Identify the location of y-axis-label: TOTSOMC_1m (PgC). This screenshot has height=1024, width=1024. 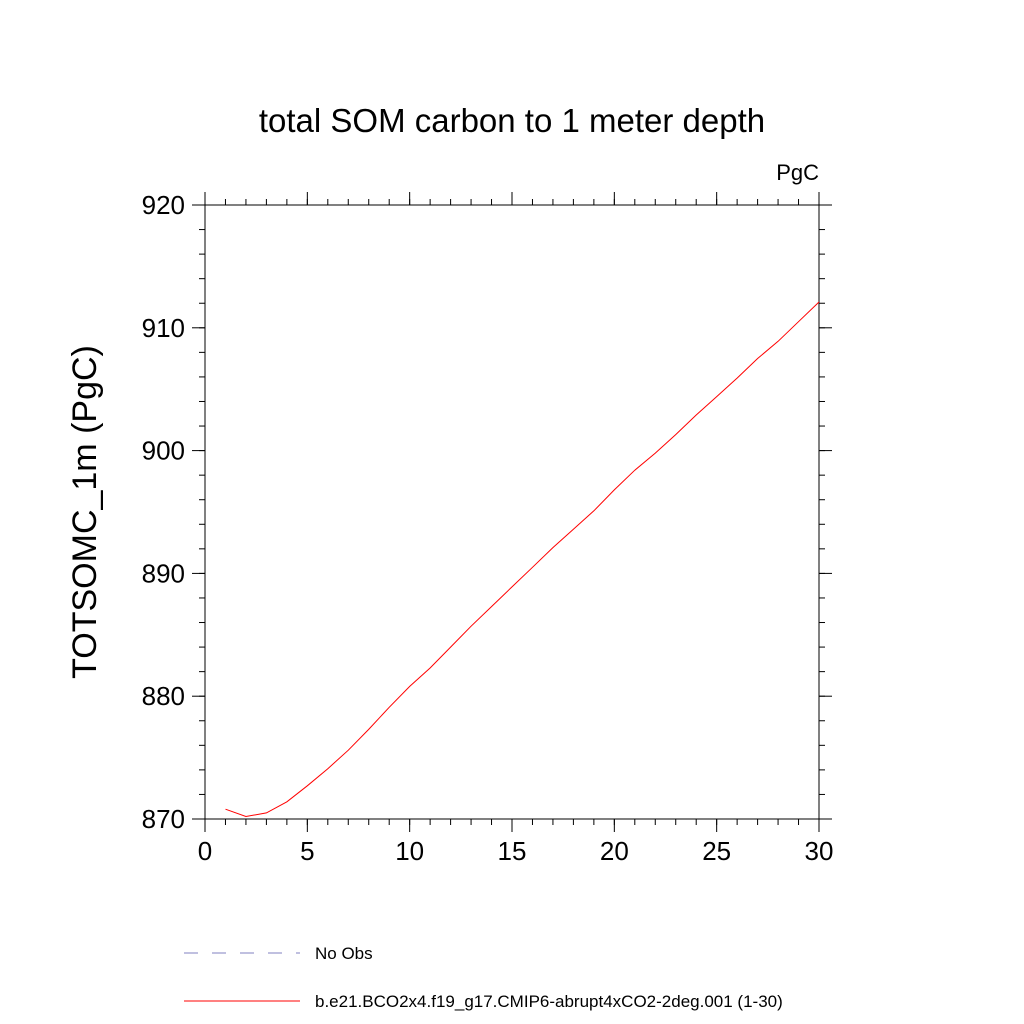
(85, 512).